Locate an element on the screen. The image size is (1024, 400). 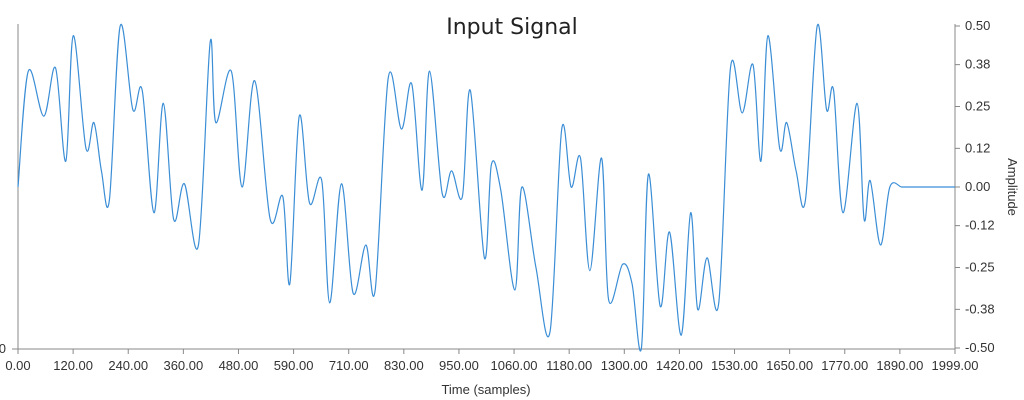
x-axis-label: Time (samples) is located at coordinates (485, 389).